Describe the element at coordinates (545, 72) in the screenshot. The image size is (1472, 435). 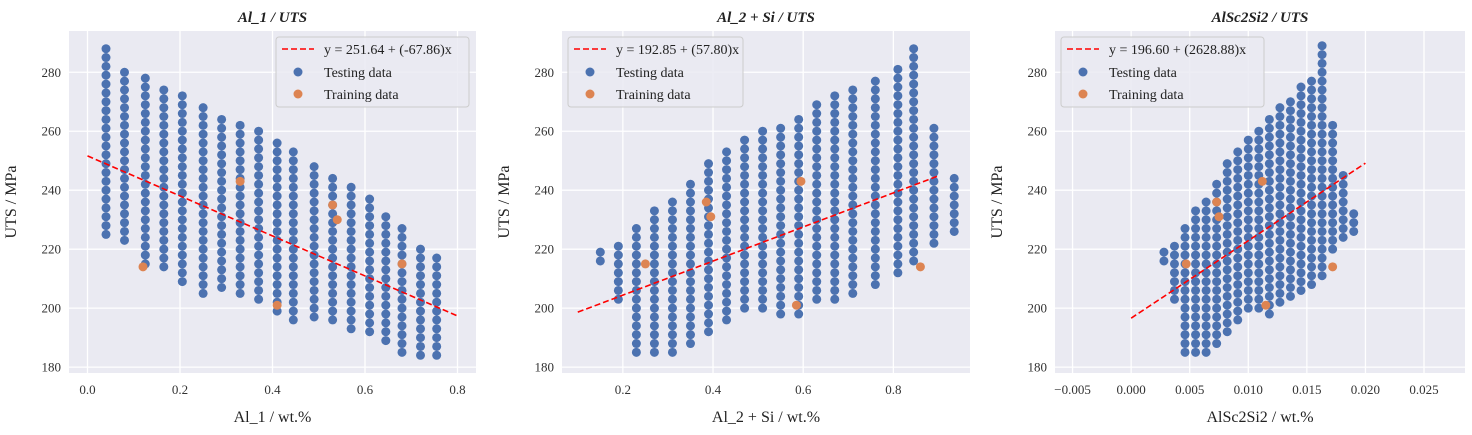
I see `chart-2-y-tick-label: 280` at that location.